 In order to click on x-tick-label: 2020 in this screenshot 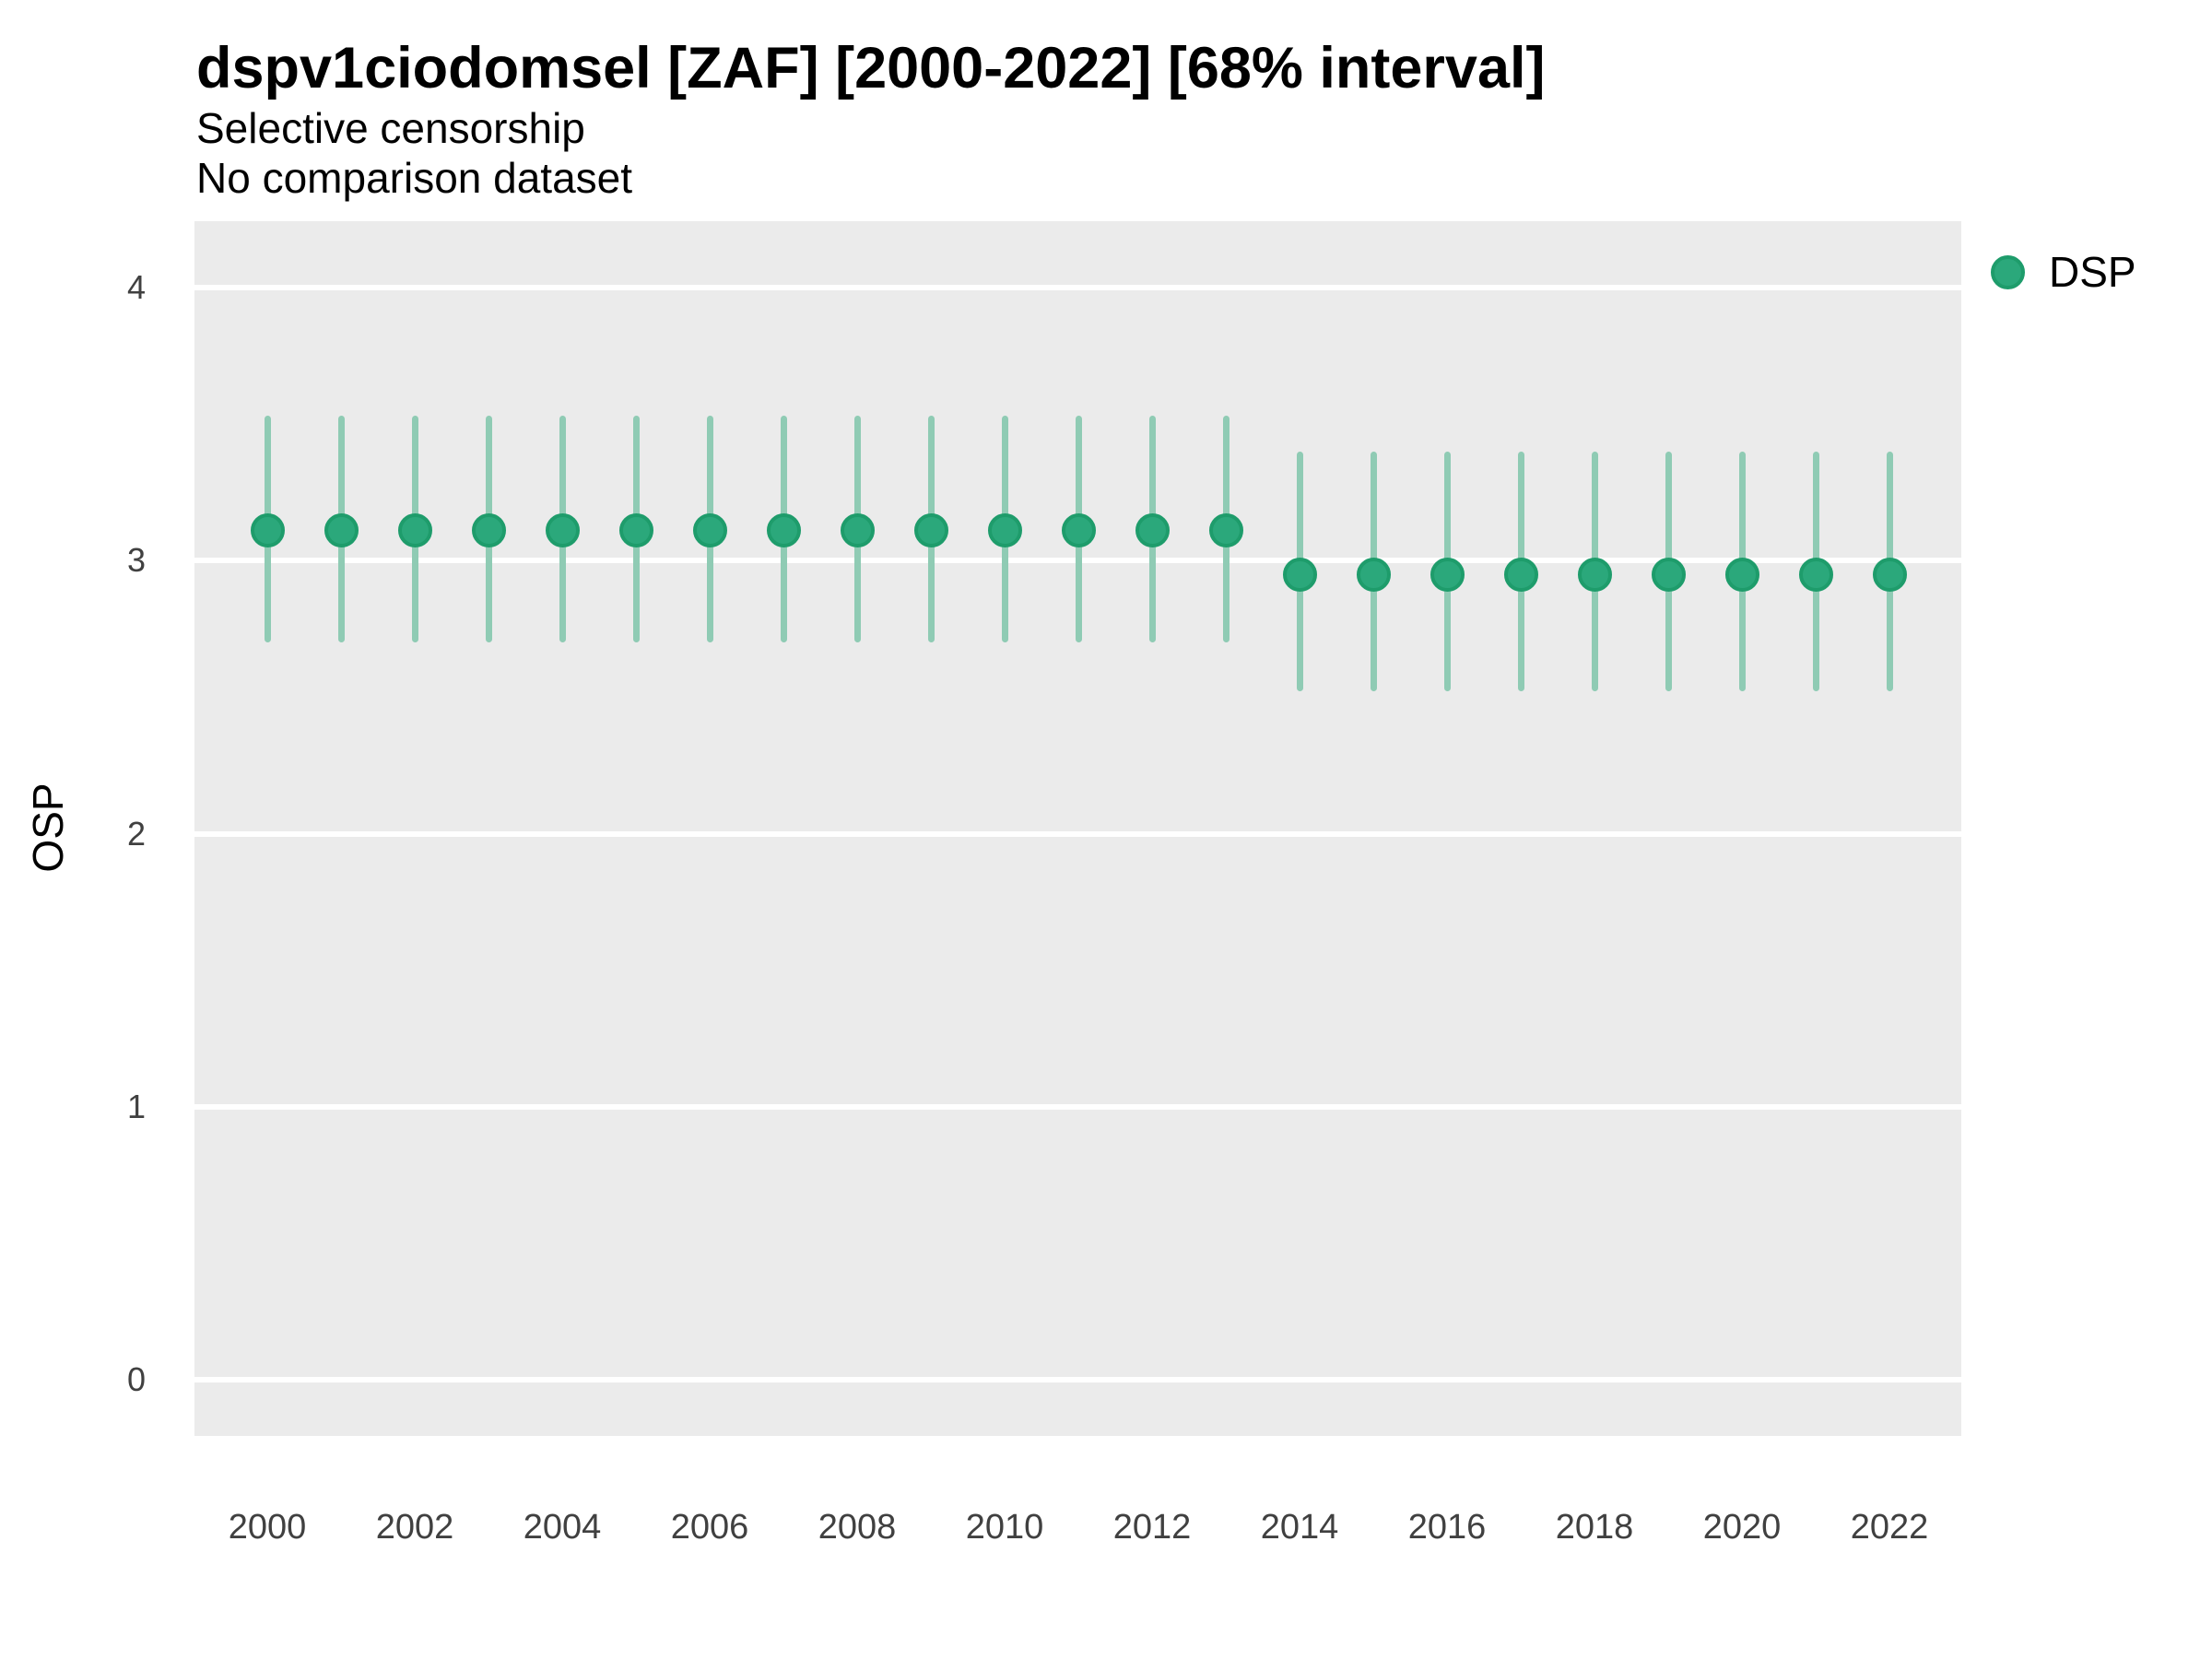, I will do `click(1742, 1527)`.